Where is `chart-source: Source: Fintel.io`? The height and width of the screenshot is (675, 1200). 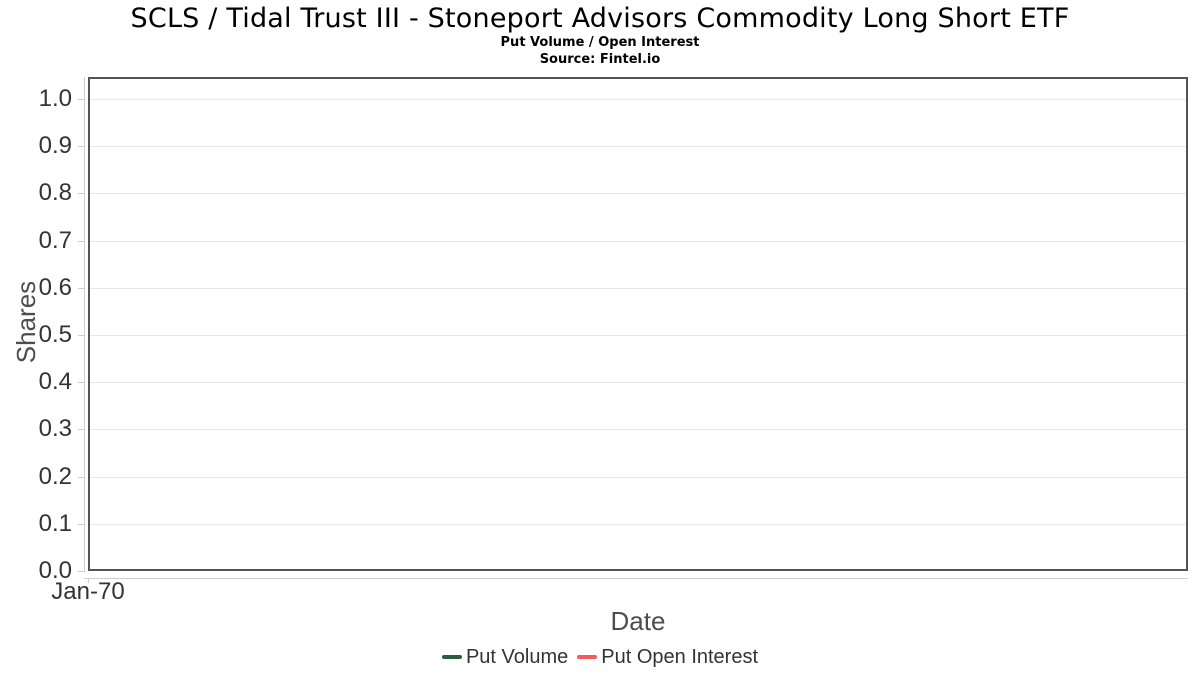 chart-source: Source: Fintel.io is located at coordinates (600, 59).